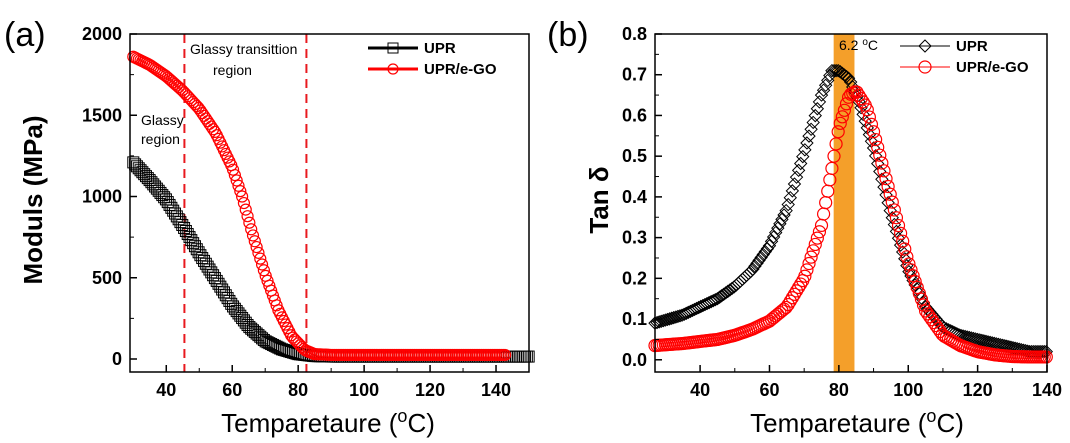  I want to click on chart-b-xlabel: Temparetaure (oC), so click(857, 422).